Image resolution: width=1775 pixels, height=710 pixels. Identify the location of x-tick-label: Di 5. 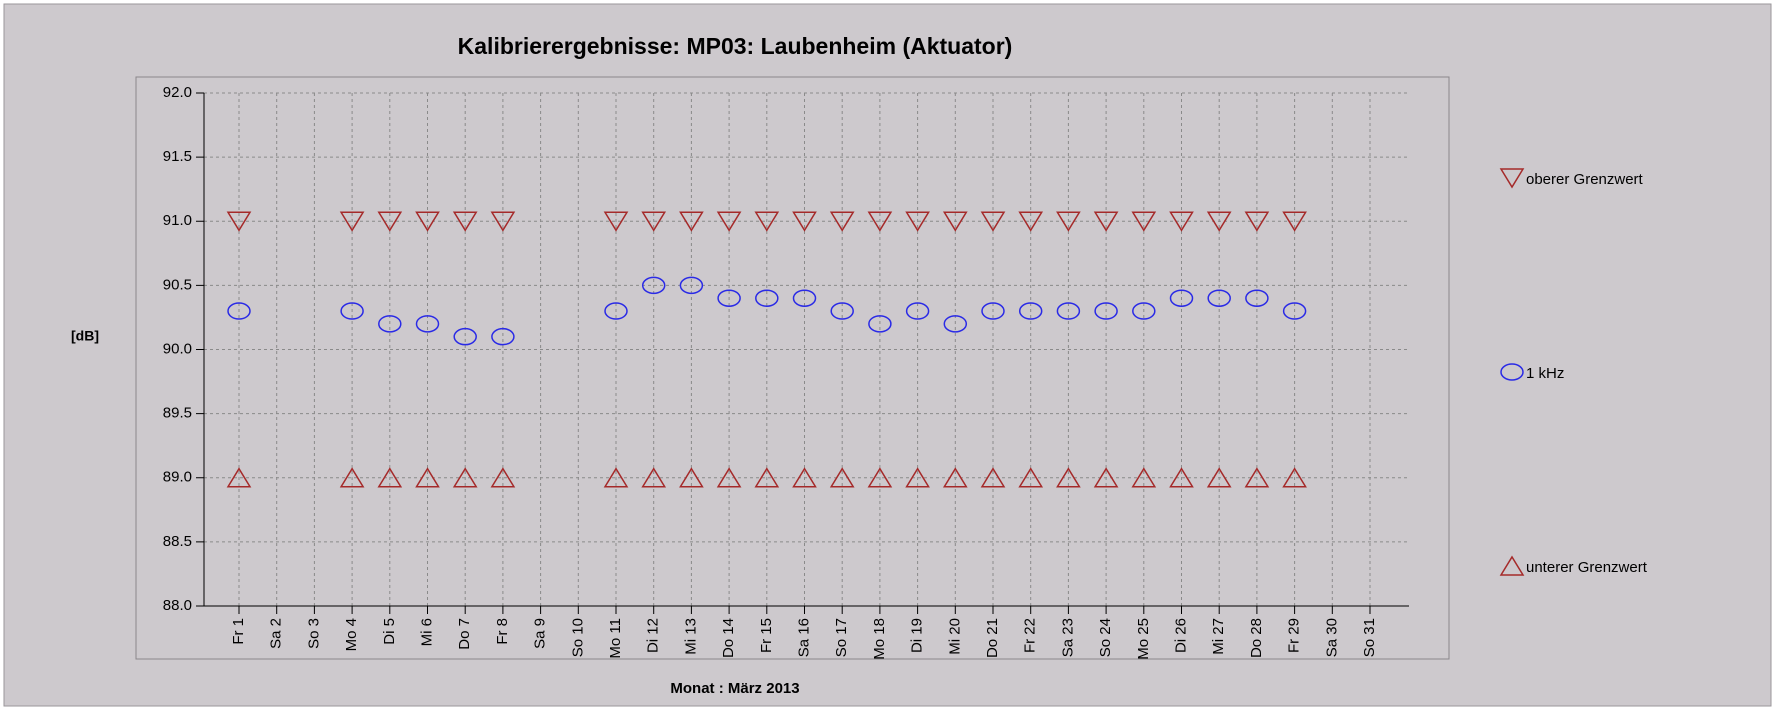
(389, 631).